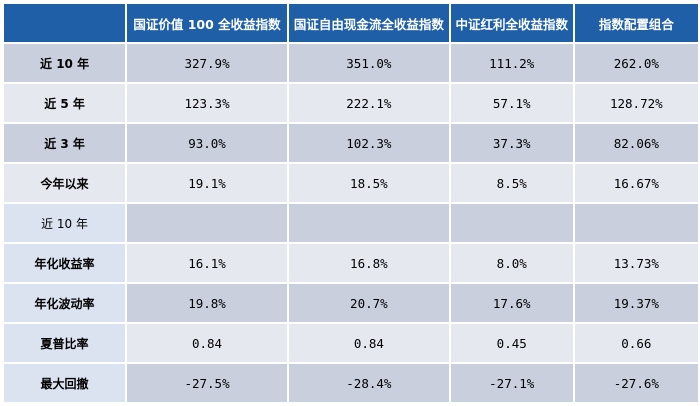  What do you see at coordinates (511, 103) in the screenshot?
I see `table-cell: 57.1%` at bounding box center [511, 103].